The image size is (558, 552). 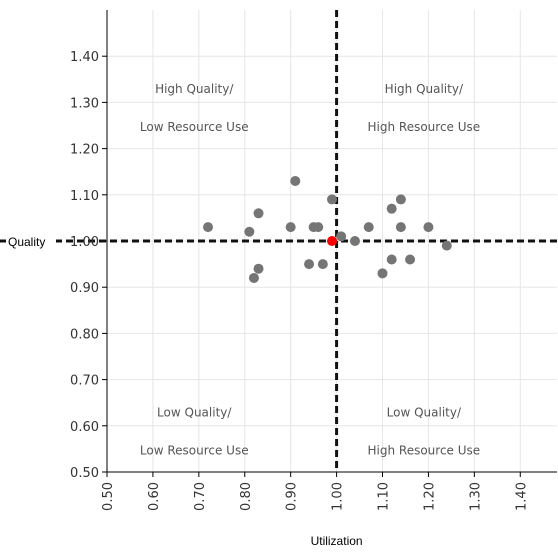 What do you see at coordinates (84, 242) in the screenshot?
I see `y-tick-label: 1.00` at bounding box center [84, 242].